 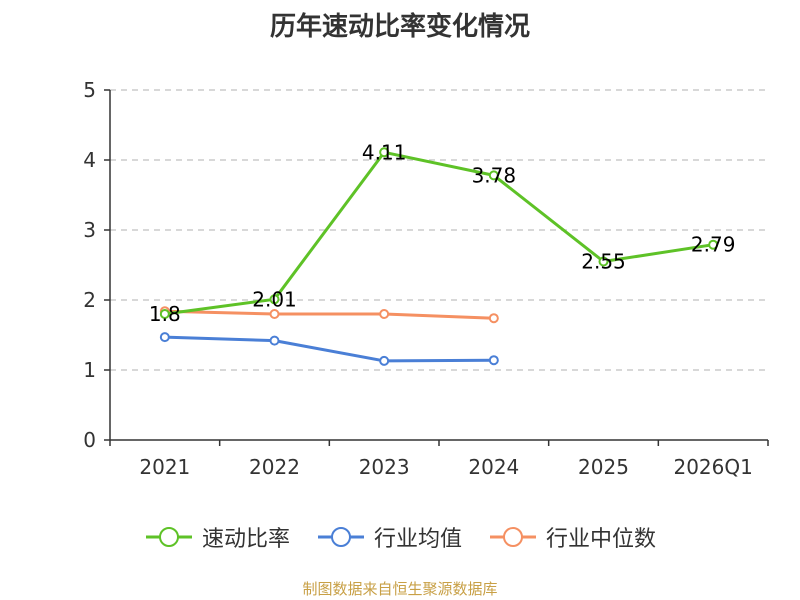 I want to click on x-tick-label: 2026Q1, so click(x=712, y=467).